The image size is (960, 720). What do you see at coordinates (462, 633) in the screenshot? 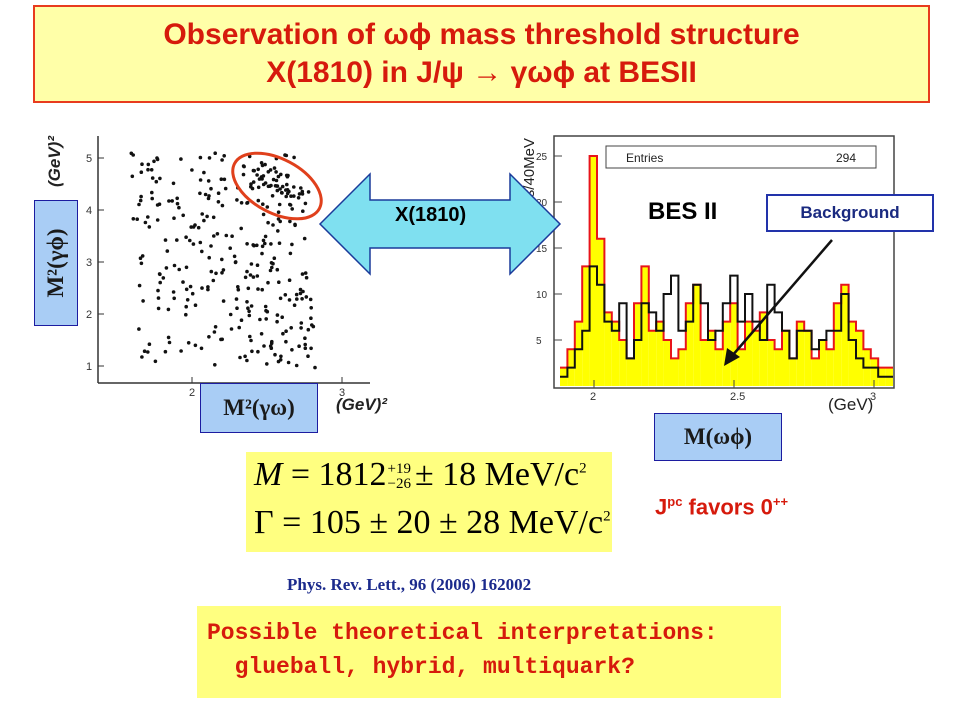
I see `interpretation-line-1: Possible theoretical interpretations:` at bounding box center [462, 633].